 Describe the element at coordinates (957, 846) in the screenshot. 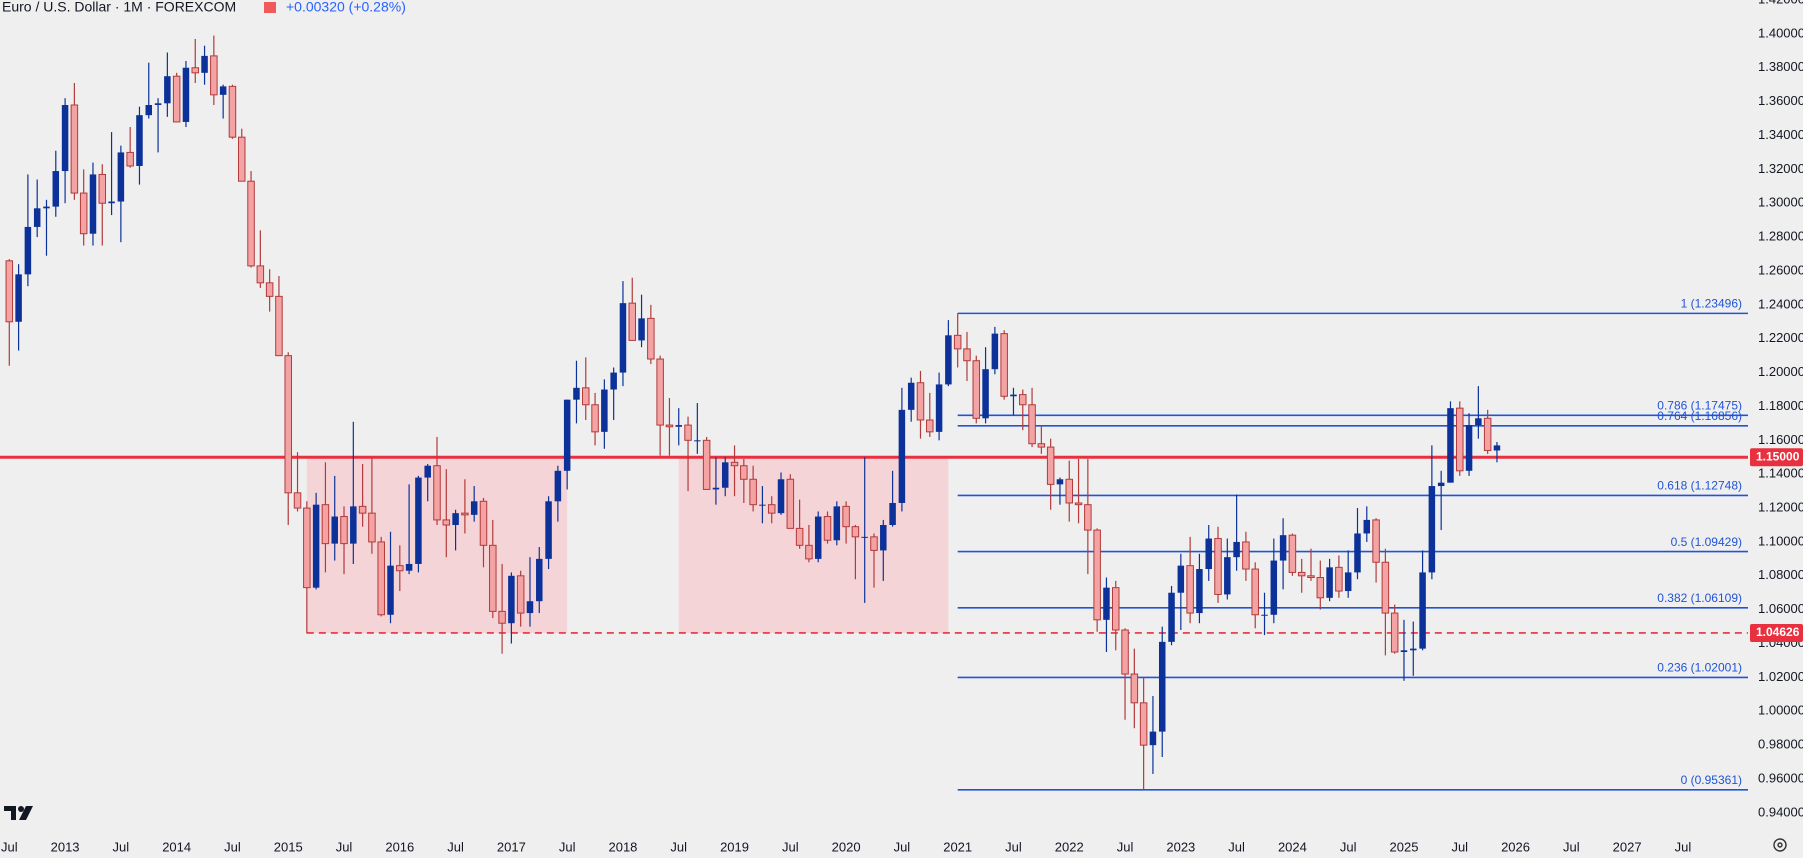

I see `x-tick-label: 2021` at that location.